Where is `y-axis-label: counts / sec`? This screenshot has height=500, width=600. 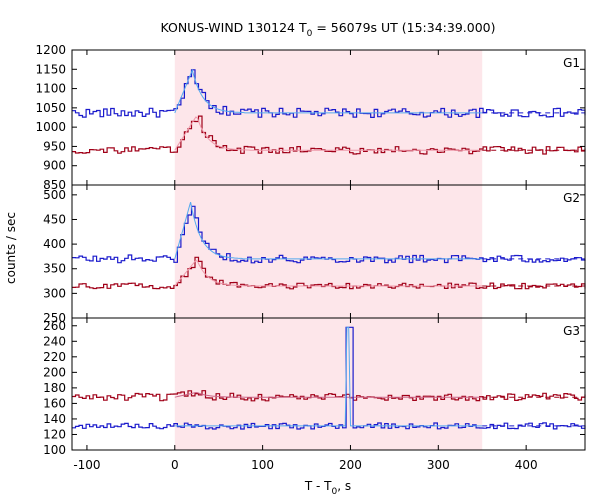
y-axis-label: counts / sec is located at coordinates (11, 248).